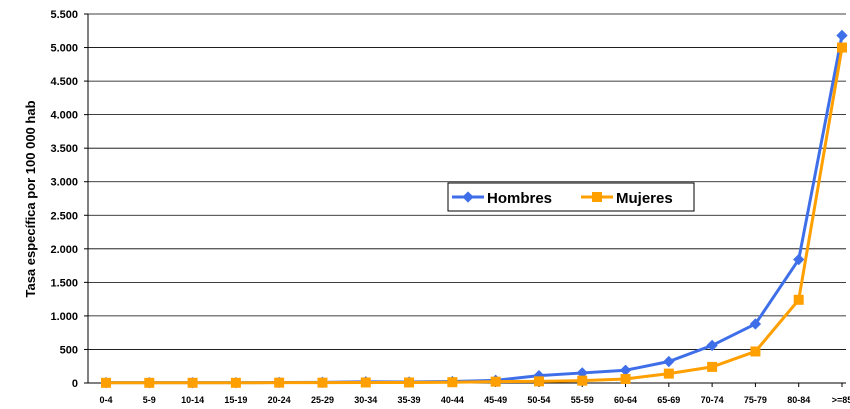 The height and width of the screenshot is (409, 850). I want to click on x-tick-label: 75-79, so click(755, 400).